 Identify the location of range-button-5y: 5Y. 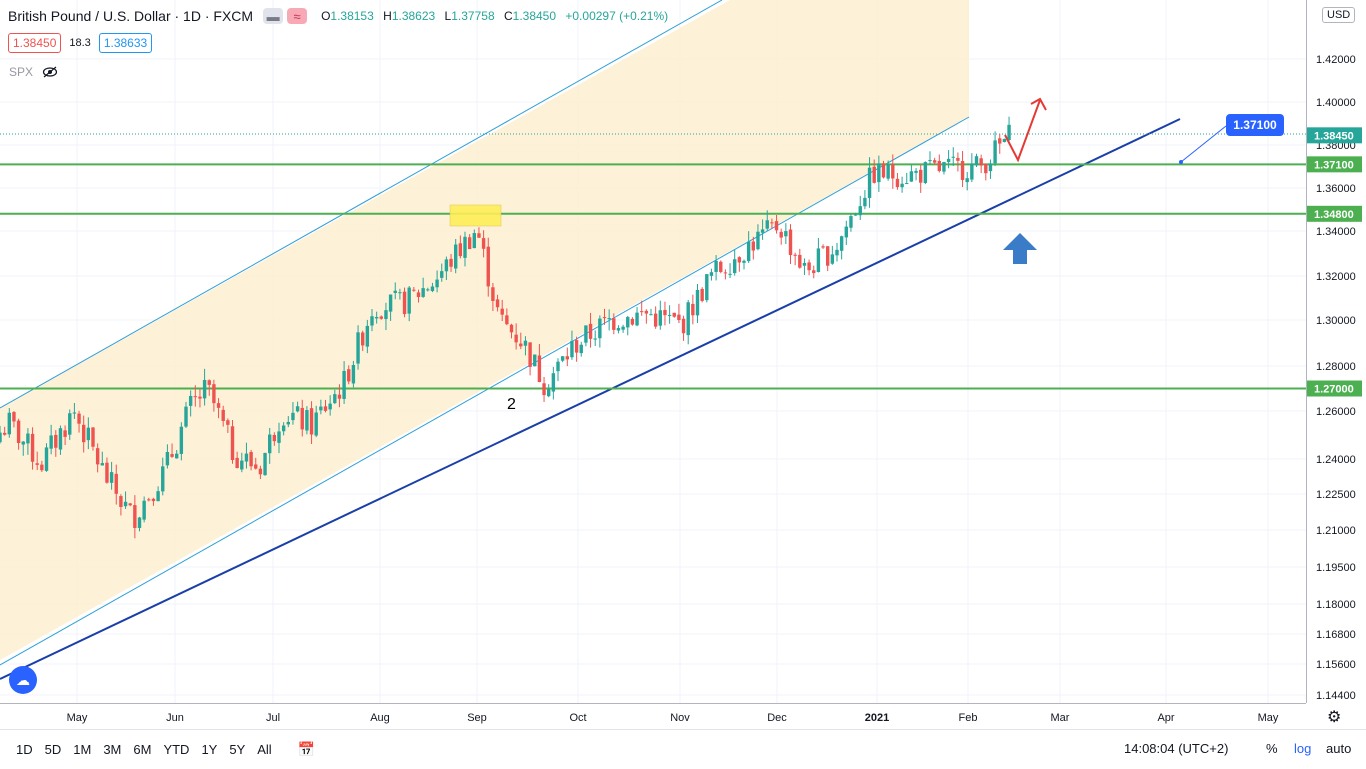
(237, 749).